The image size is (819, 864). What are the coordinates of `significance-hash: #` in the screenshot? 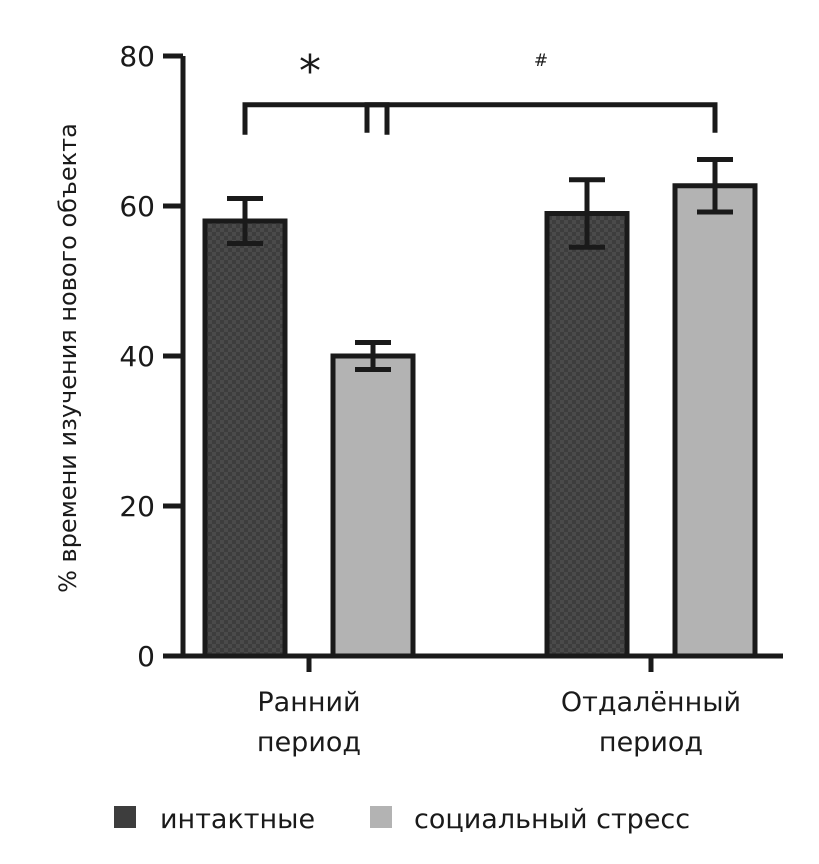 It's located at (541, 61).